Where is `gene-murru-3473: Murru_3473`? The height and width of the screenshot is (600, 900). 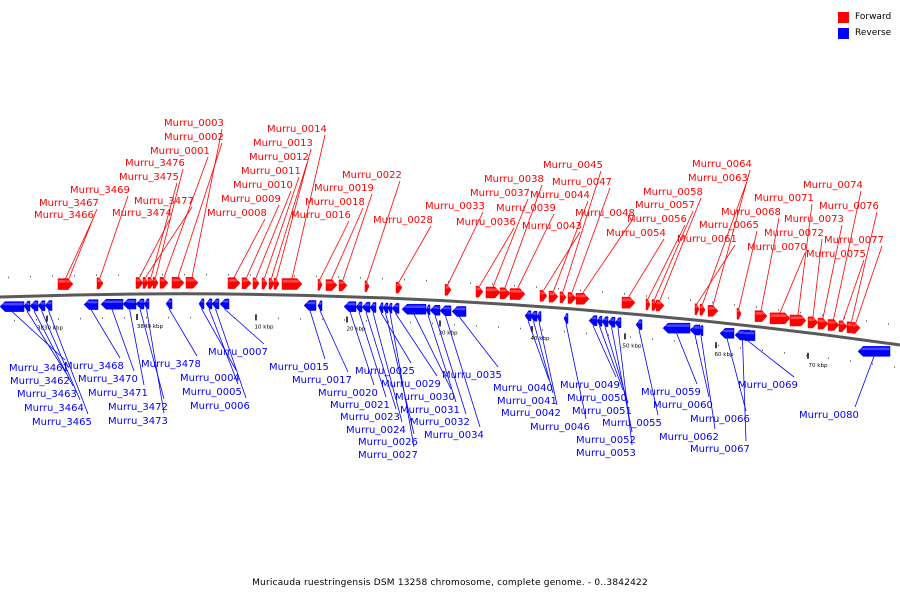 gene-murru-3473: Murru_3473 is located at coordinates (138, 362).